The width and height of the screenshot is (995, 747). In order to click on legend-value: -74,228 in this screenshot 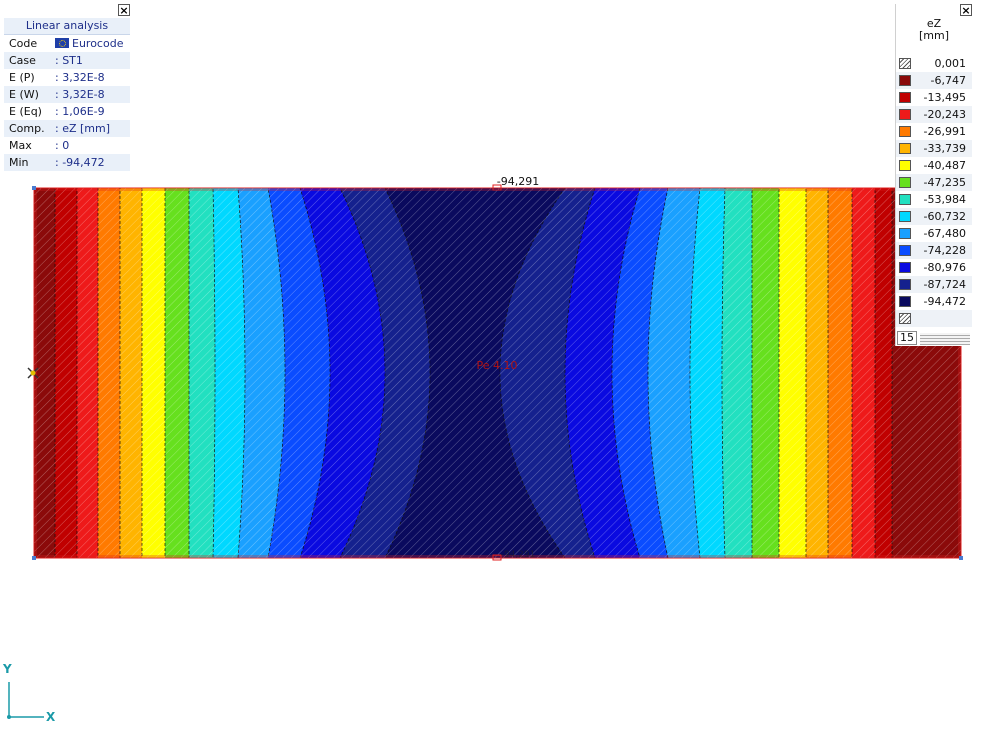, I will do `click(944, 250)`.